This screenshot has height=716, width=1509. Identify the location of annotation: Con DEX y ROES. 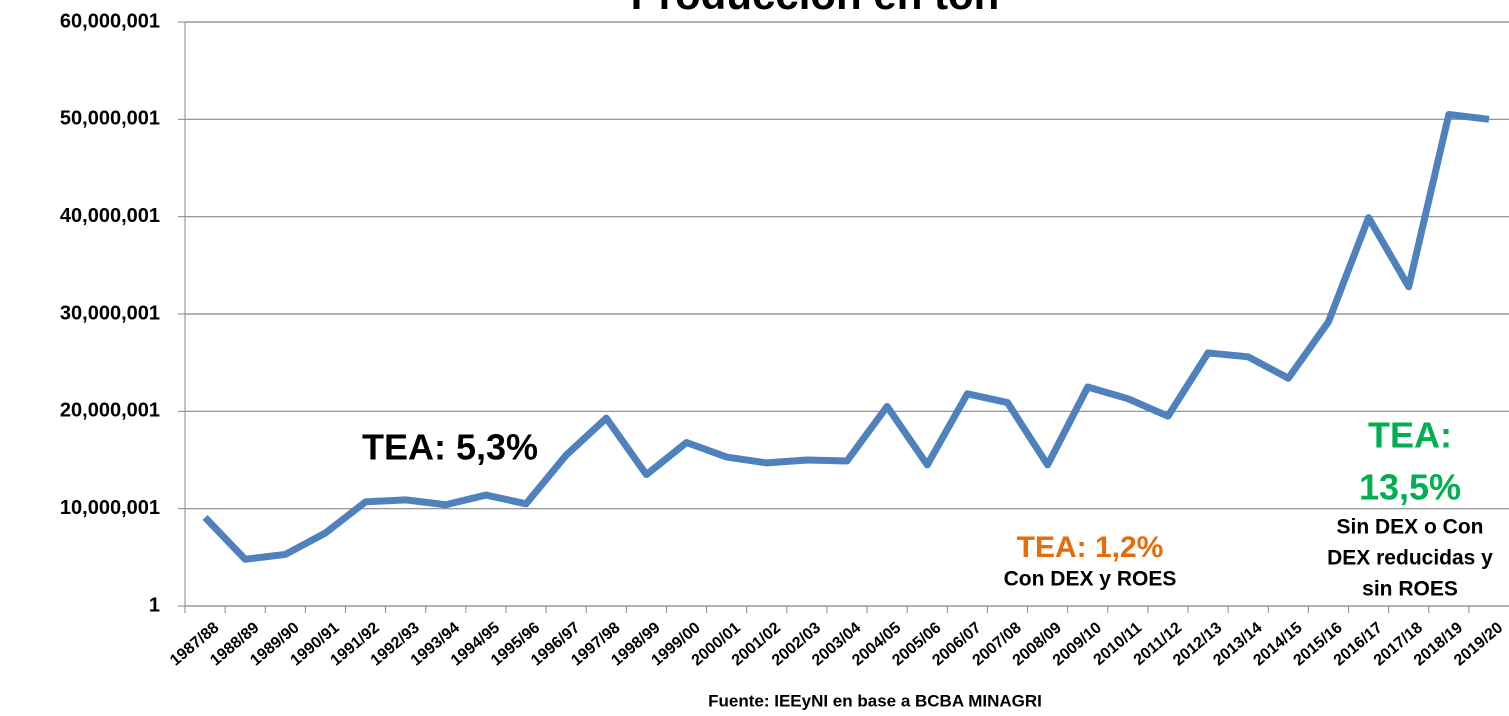
(1090, 579).